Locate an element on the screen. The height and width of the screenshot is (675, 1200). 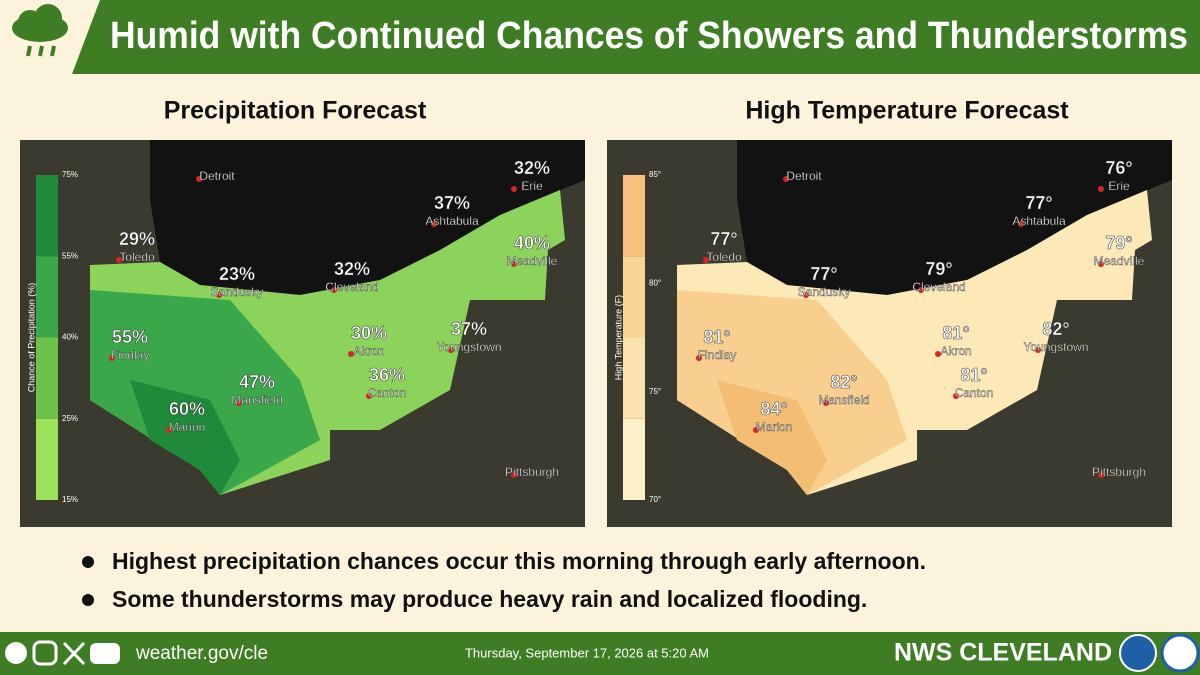
city-value: 47% is located at coordinates (257, 382).